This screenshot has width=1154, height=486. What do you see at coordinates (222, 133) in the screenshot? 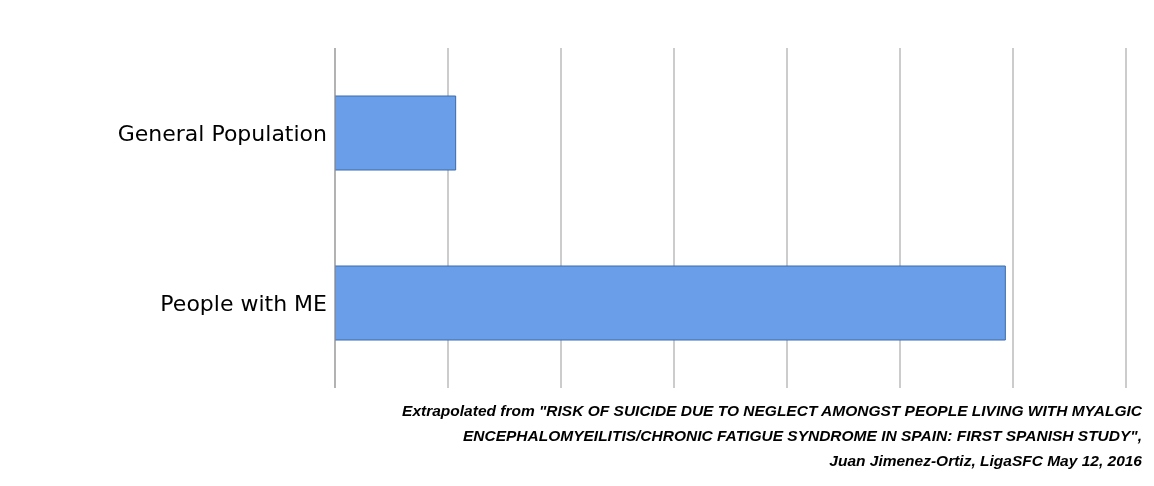
I see `y-tick-label: General Population` at bounding box center [222, 133].